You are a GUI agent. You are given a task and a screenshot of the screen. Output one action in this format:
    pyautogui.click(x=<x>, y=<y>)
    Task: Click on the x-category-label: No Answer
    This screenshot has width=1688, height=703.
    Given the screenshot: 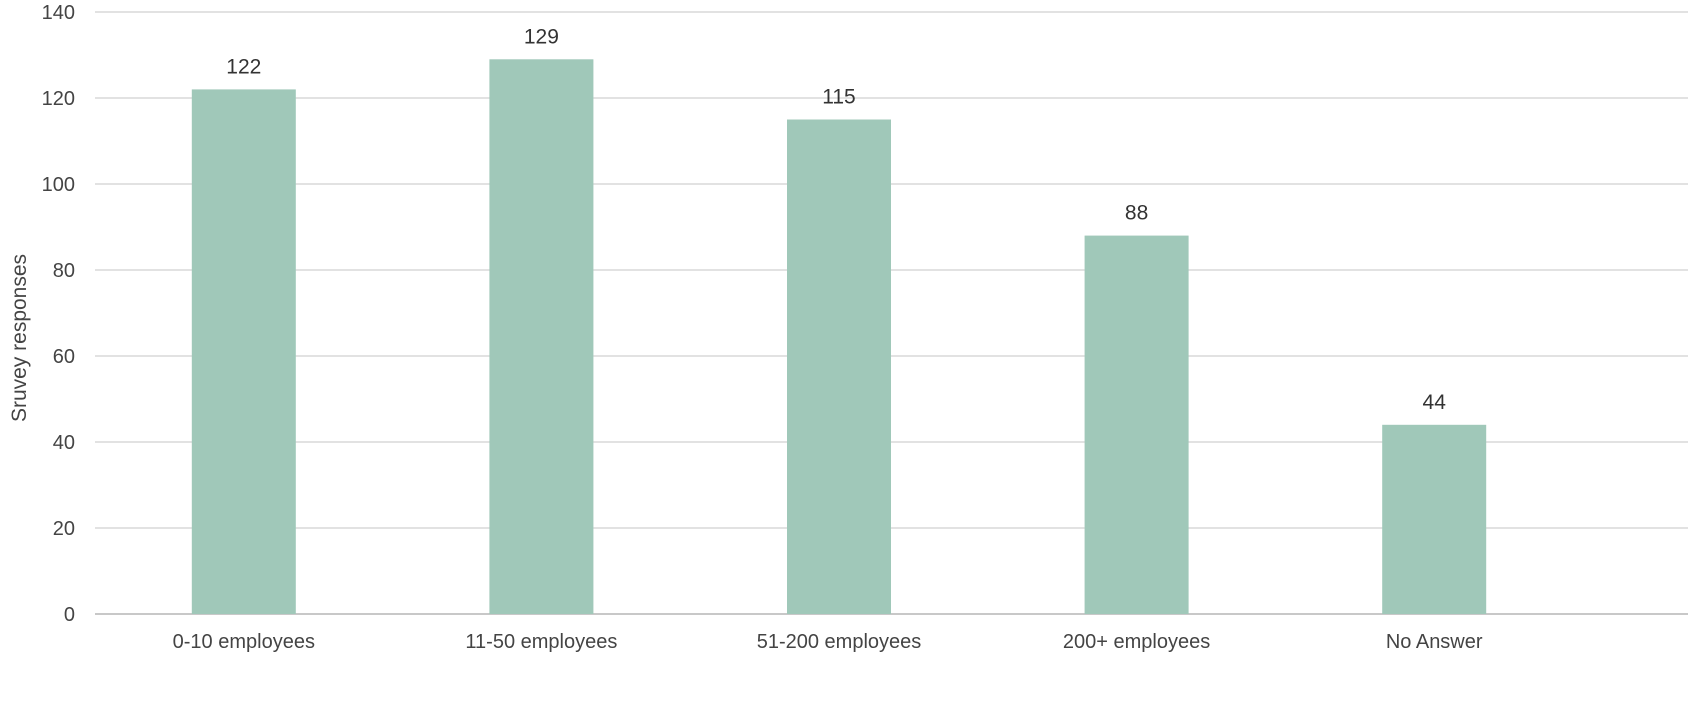 What is the action you would take?
    pyautogui.click(x=1434, y=642)
    